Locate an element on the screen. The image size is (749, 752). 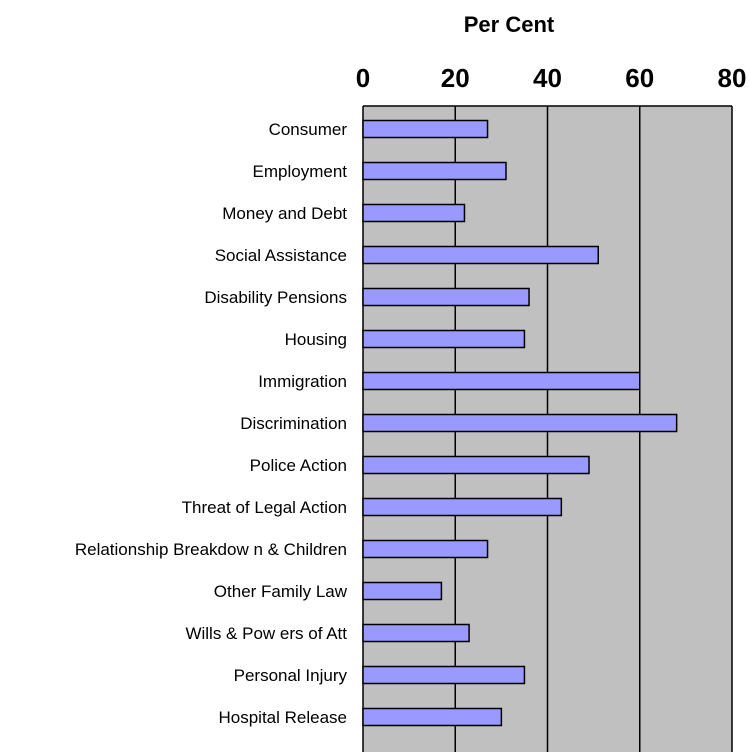
category-label-9: Threat of Legal Action is located at coordinates (264, 507).